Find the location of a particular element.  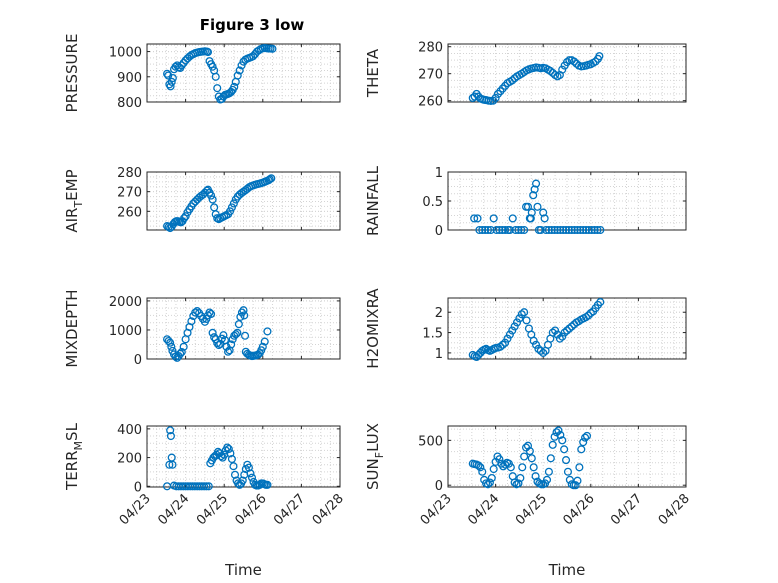

y-tick-label: 1000 is located at coordinates (125, 331).